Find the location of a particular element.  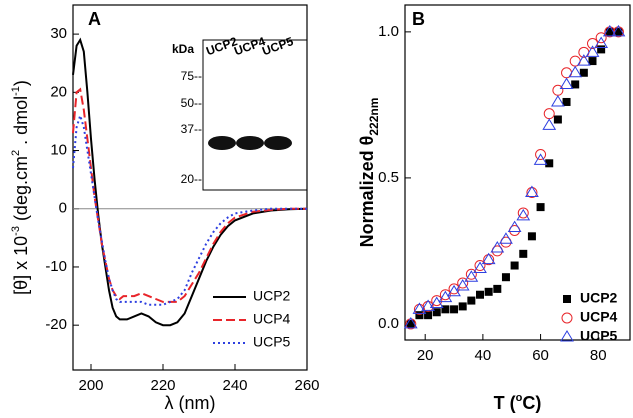

label-part: -3 is located at coordinates (16, 231).